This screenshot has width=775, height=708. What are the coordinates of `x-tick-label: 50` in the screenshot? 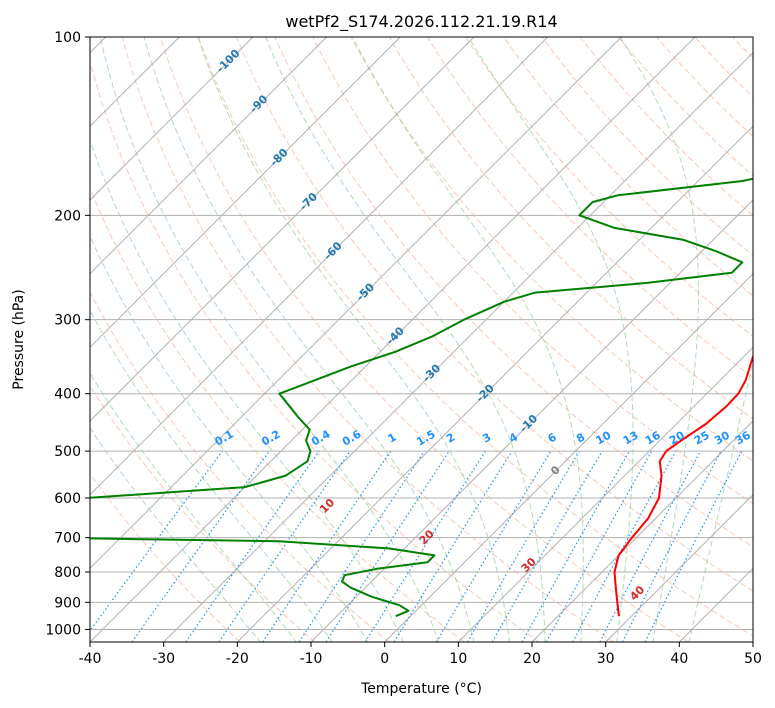 It's located at (753, 659).